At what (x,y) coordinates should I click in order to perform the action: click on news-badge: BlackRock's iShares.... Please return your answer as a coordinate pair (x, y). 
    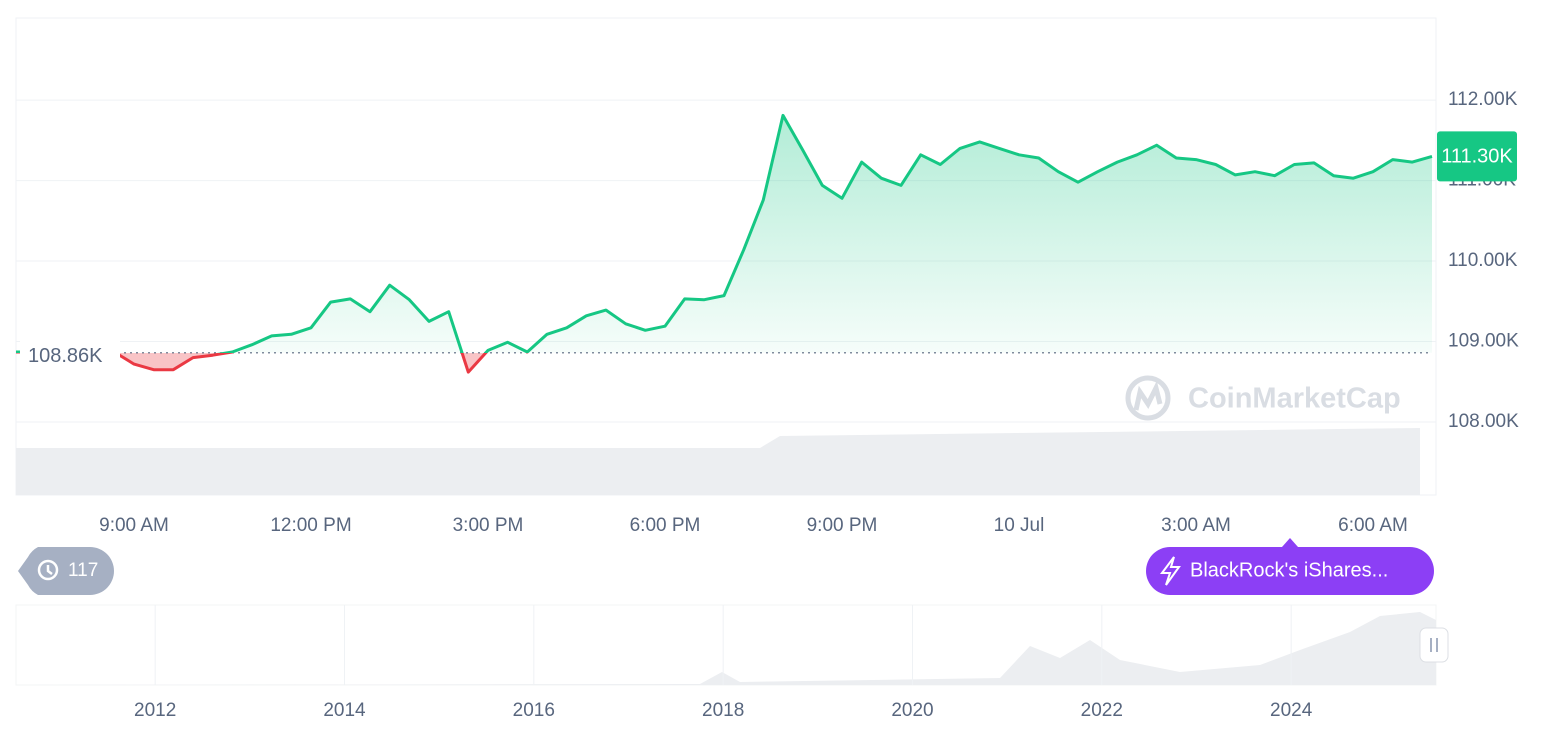
    Looking at the image, I should click on (1290, 566).